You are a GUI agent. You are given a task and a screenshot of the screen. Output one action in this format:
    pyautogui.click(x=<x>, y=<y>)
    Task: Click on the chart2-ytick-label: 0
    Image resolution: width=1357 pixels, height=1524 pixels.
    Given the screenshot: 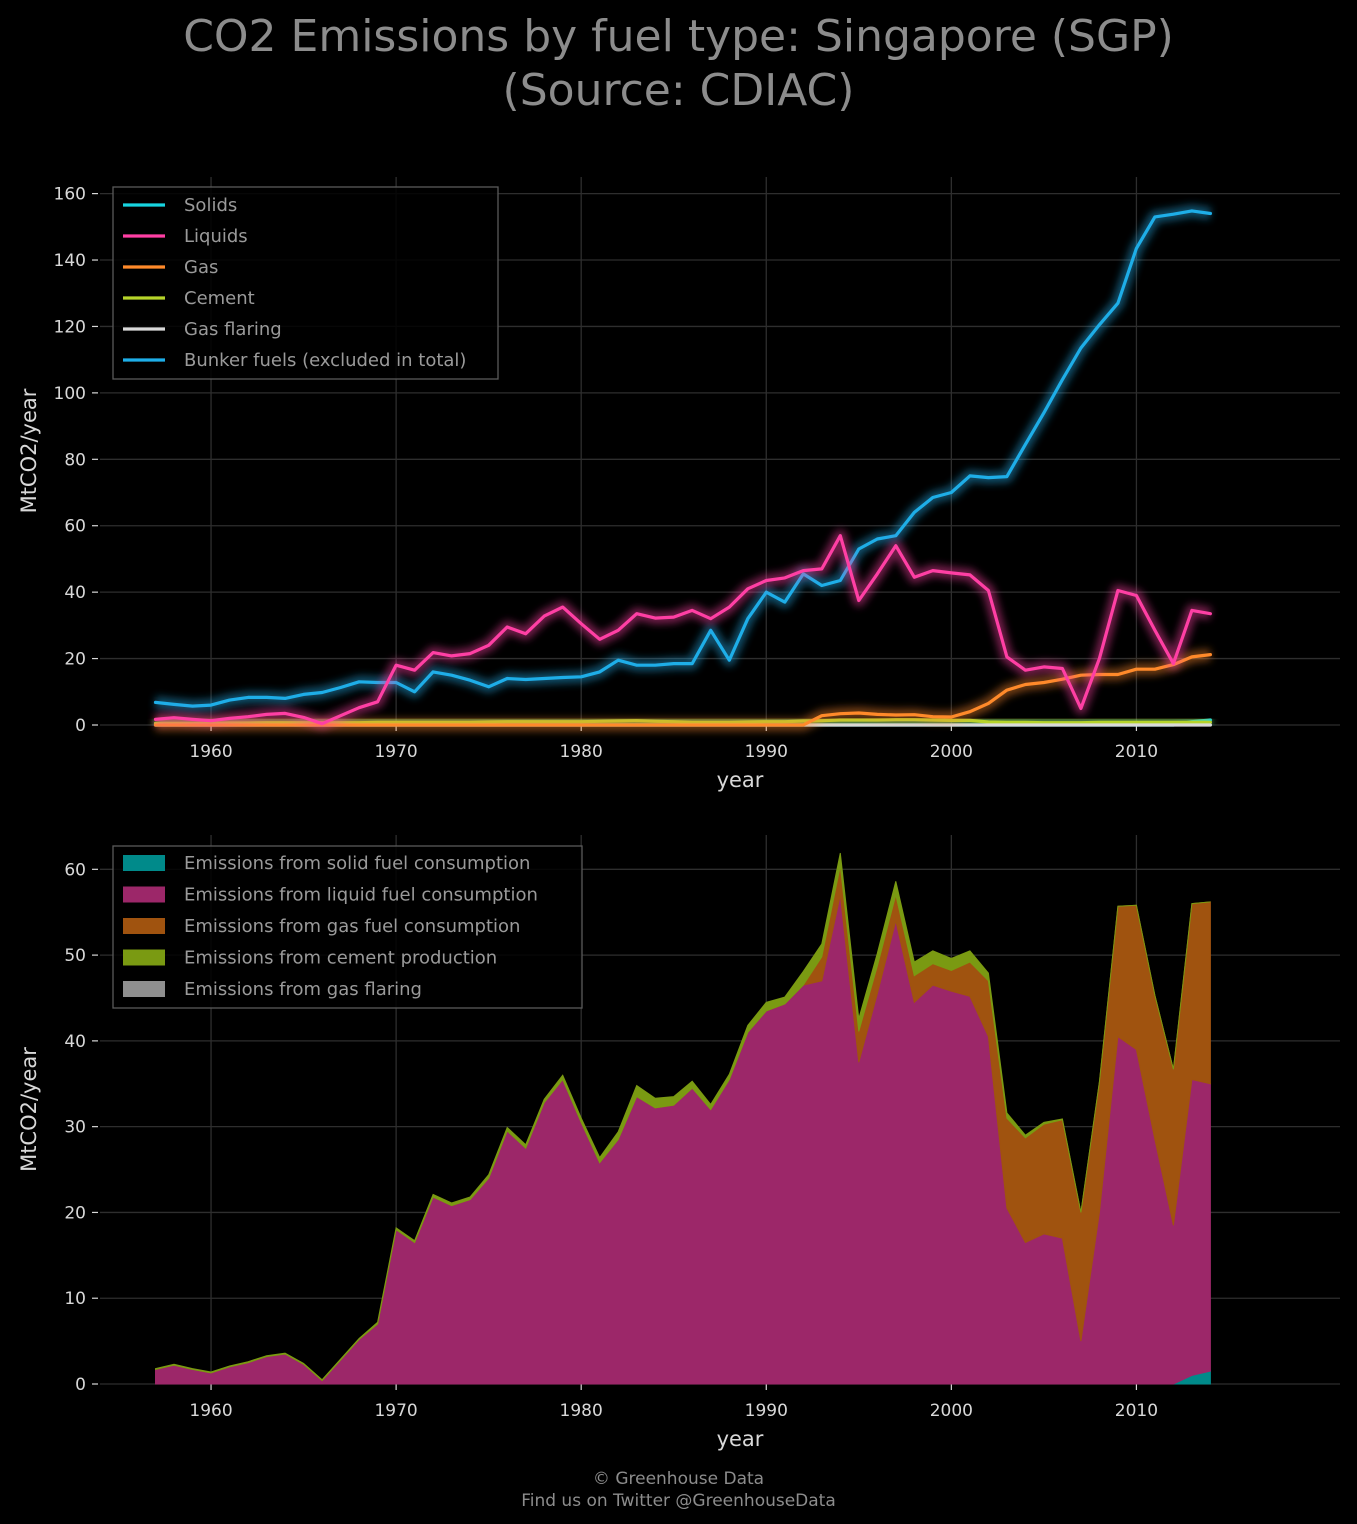 What is the action you would take?
    pyautogui.click(x=80, y=1385)
    